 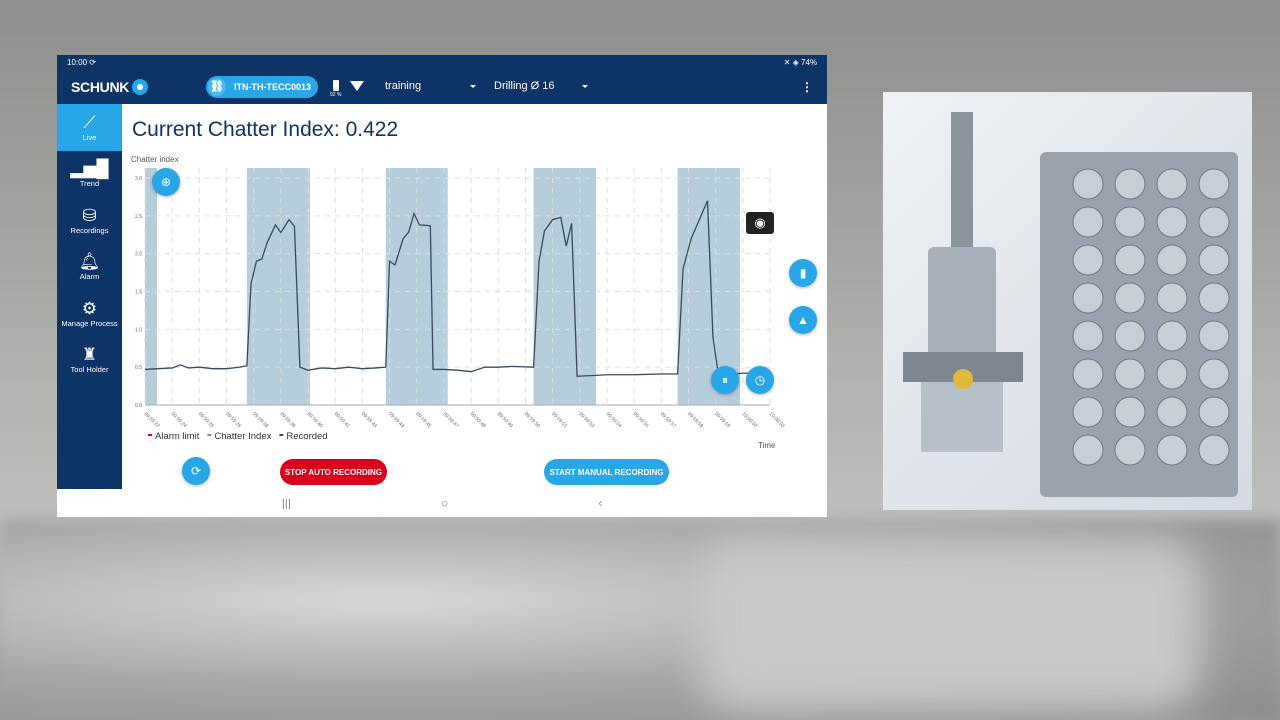 What do you see at coordinates (777, 420) in the screenshot?
I see `x-tick-label: 10:00:03` at bounding box center [777, 420].